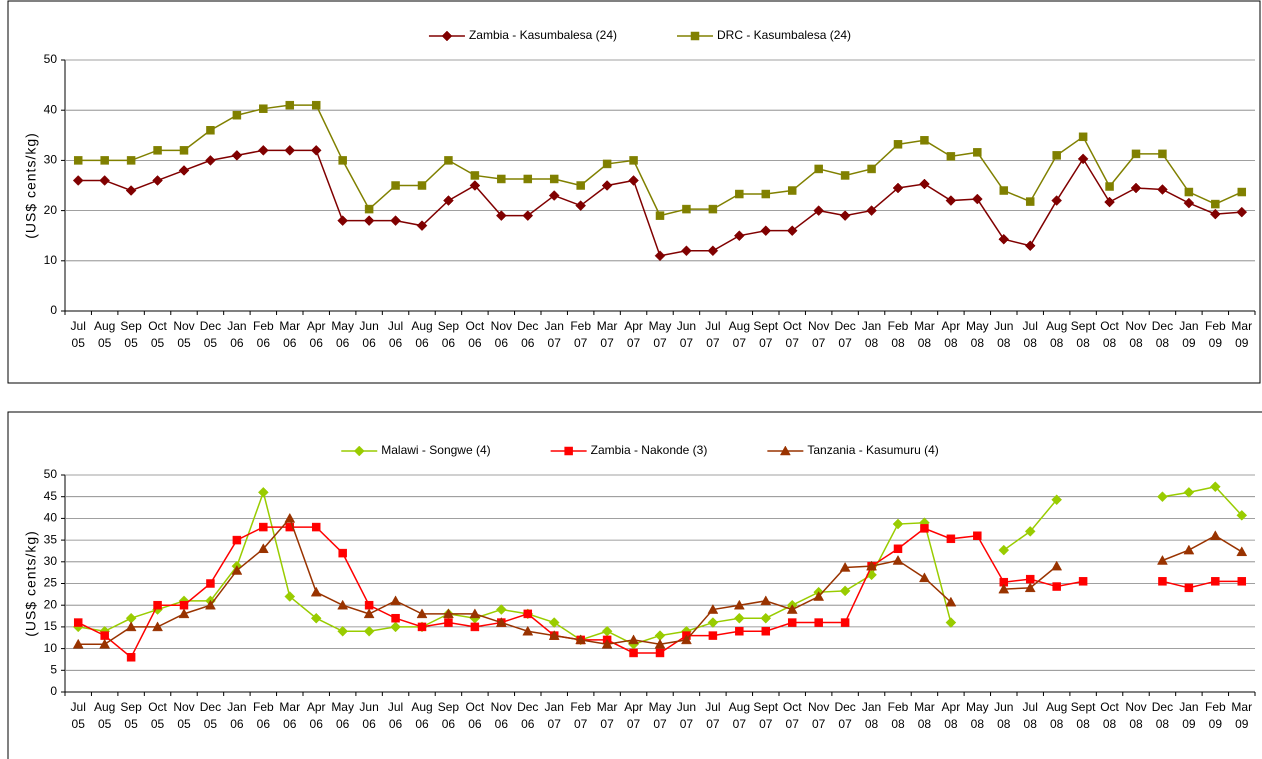 Image resolution: width=1262 pixels, height=759 pixels. I want to click on legend-item: Malawi - Songwe (4), so click(416, 450).